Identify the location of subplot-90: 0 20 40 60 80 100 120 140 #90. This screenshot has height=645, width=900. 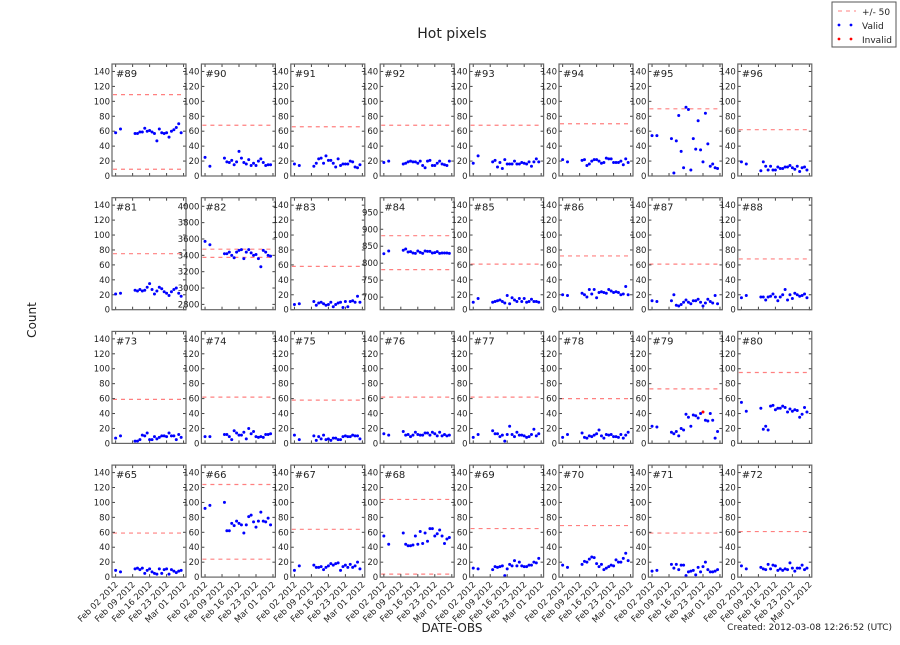
(229, 122).